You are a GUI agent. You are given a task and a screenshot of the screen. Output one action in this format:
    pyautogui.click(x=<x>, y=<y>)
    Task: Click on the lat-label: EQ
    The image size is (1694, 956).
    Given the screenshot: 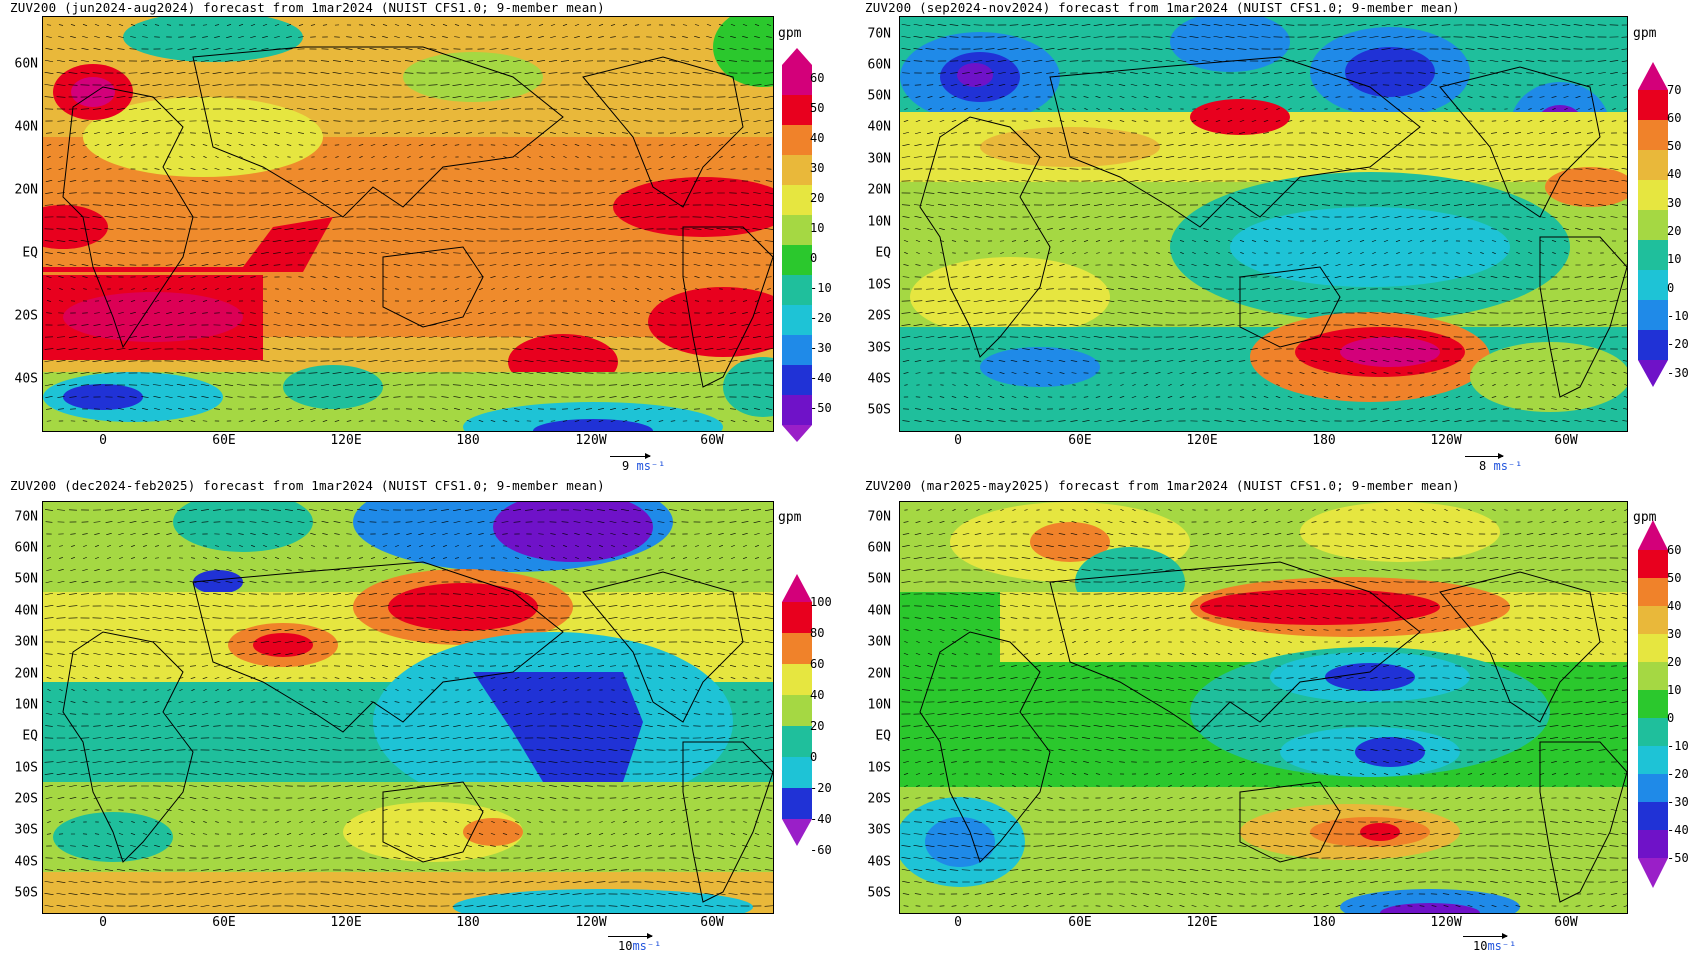 What is the action you would take?
    pyautogui.click(x=883, y=253)
    